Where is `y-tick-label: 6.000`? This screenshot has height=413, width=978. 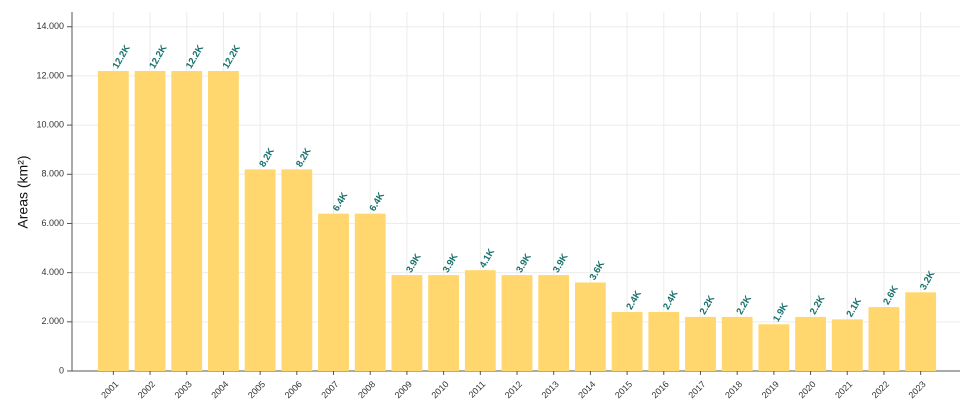
y-tick-label: 6.000 is located at coordinates (52, 223).